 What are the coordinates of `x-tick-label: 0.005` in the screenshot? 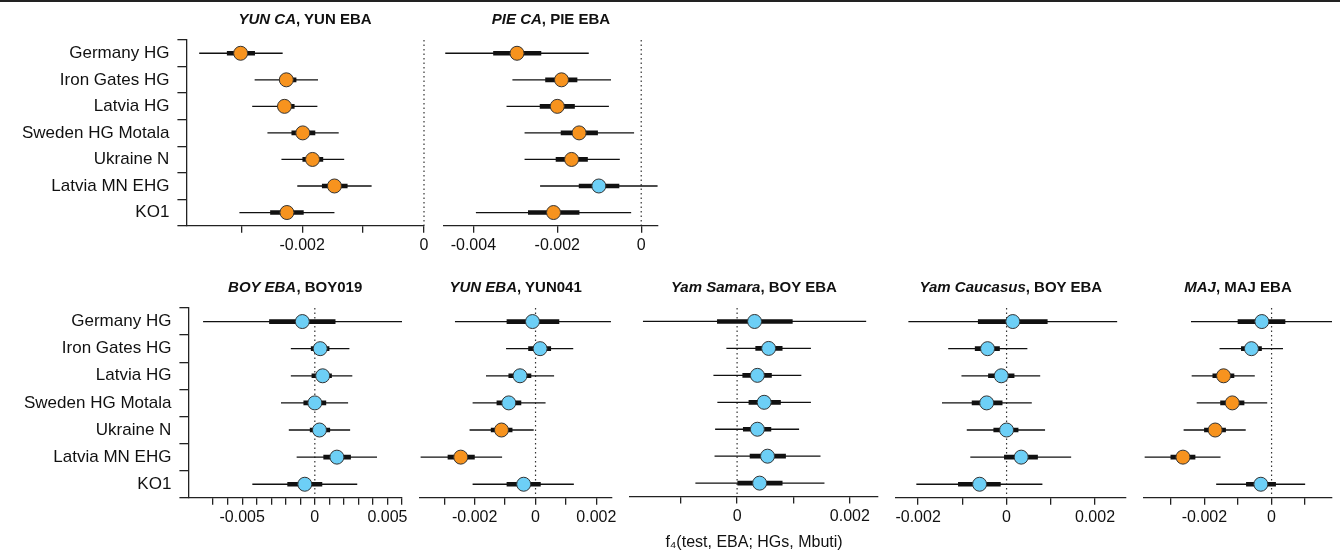 It's located at (387, 516).